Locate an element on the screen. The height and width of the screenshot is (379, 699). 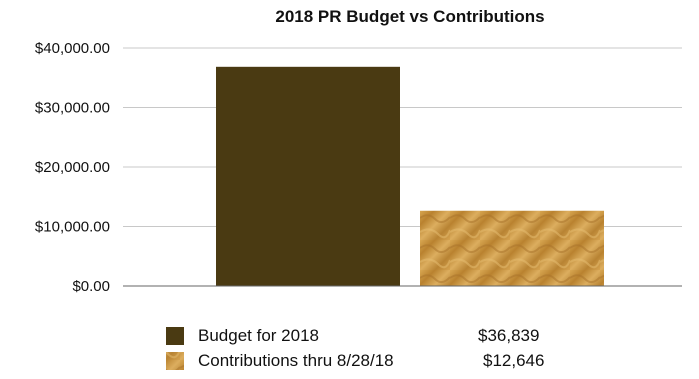
legend-value: $36,839 is located at coordinates (508, 335).